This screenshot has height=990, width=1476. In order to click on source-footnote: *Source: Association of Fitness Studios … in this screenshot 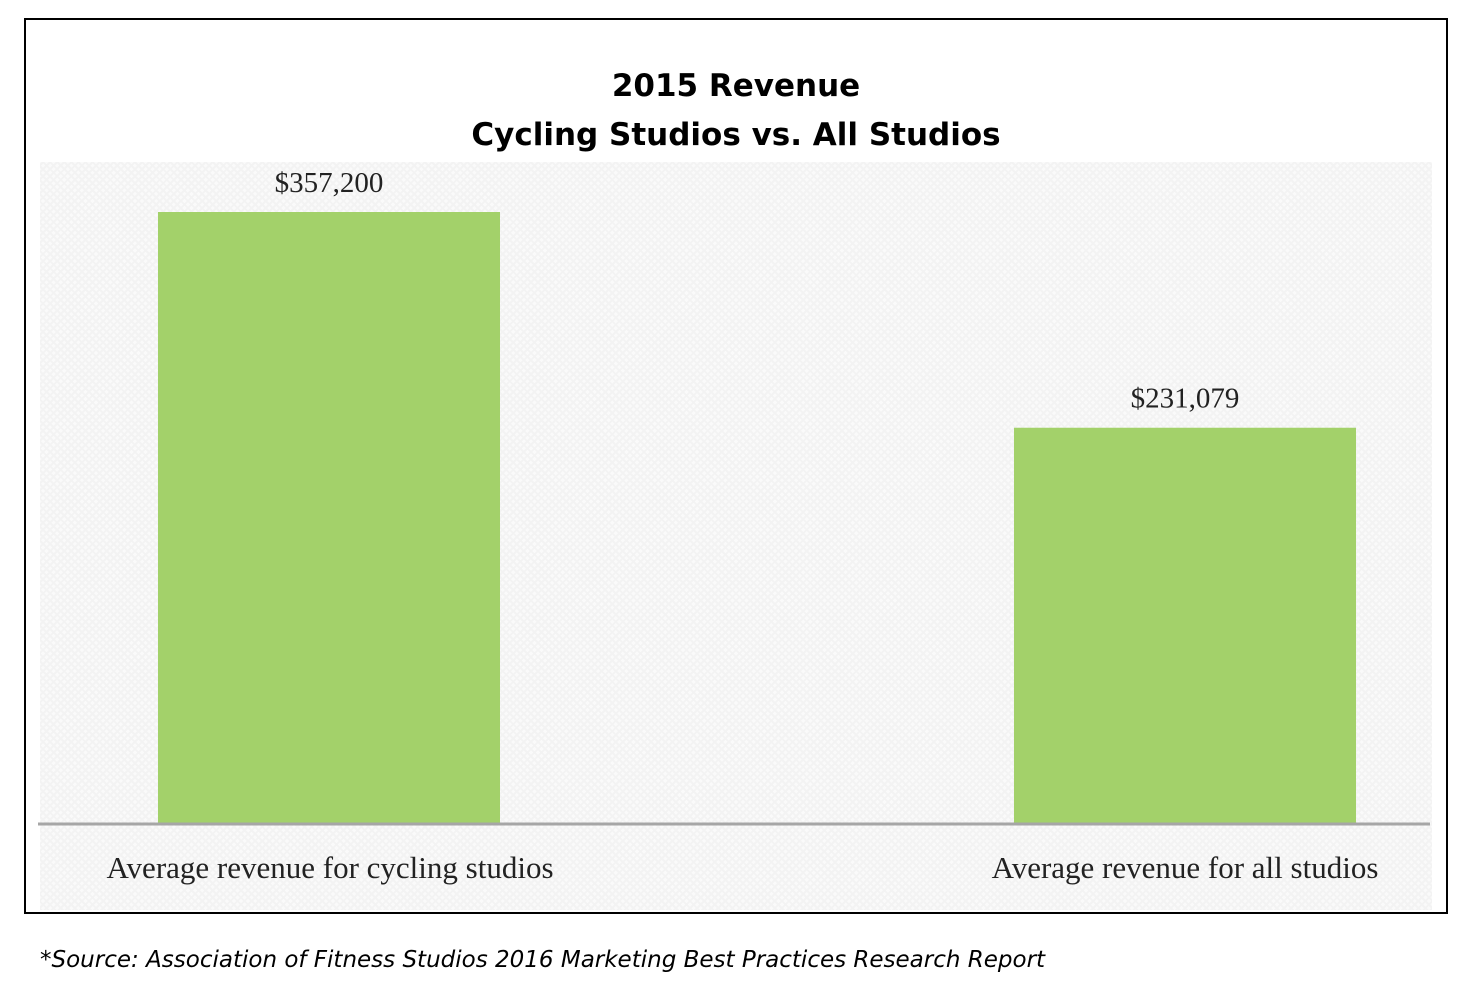, I will do `click(543, 960)`.